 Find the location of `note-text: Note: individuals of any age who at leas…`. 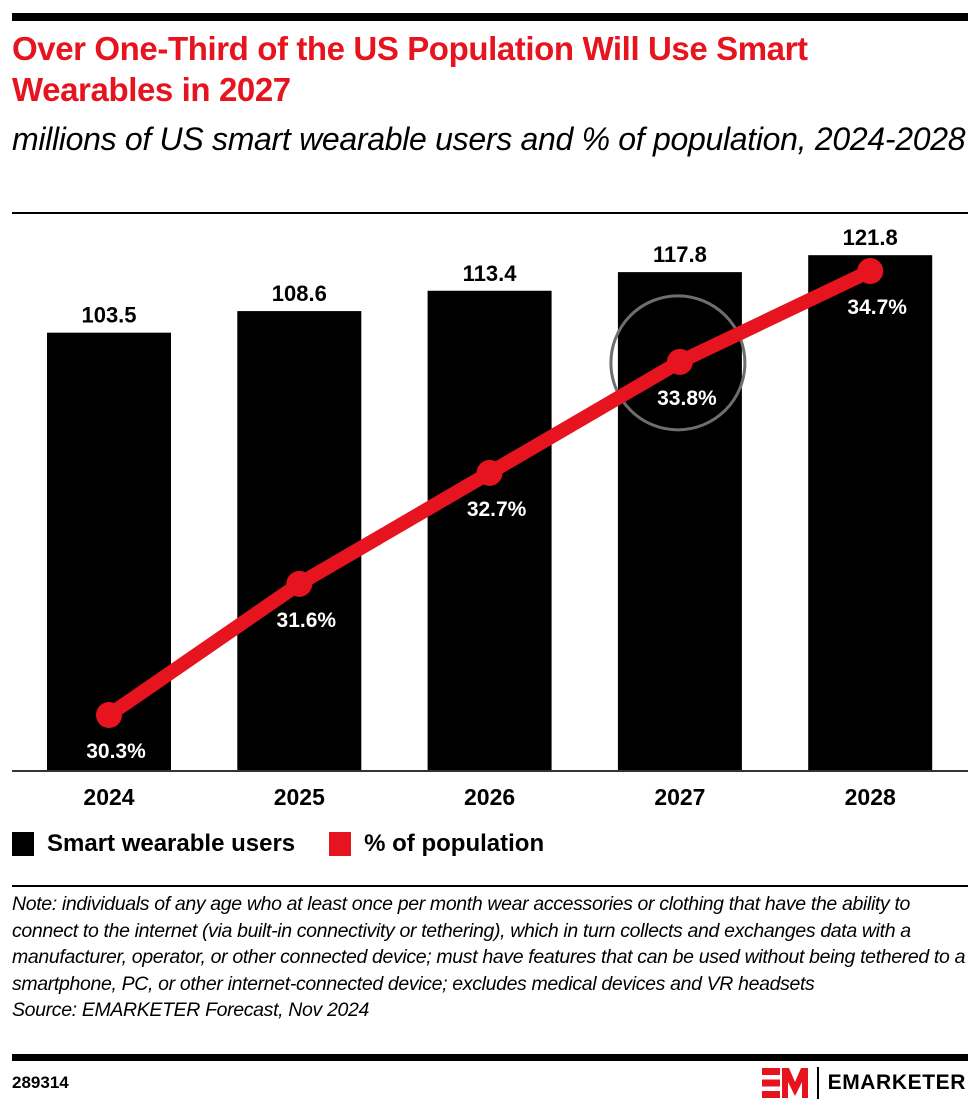

note-text: Note: individuals of any age who at leas… is located at coordinates (489, 944).